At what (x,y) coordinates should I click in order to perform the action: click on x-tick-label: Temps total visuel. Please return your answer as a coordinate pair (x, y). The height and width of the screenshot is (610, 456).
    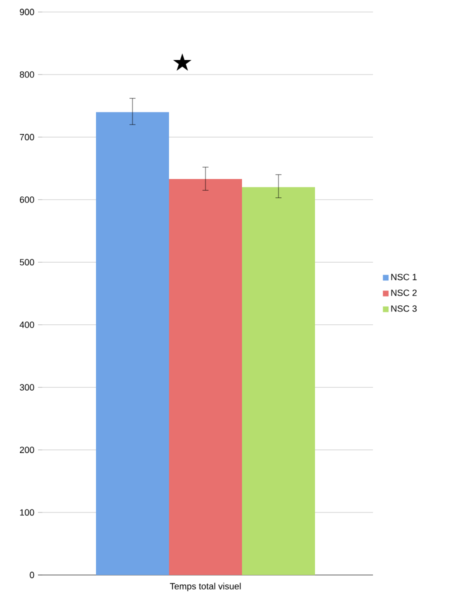
    Looking at the image, I should click on (205, 587).